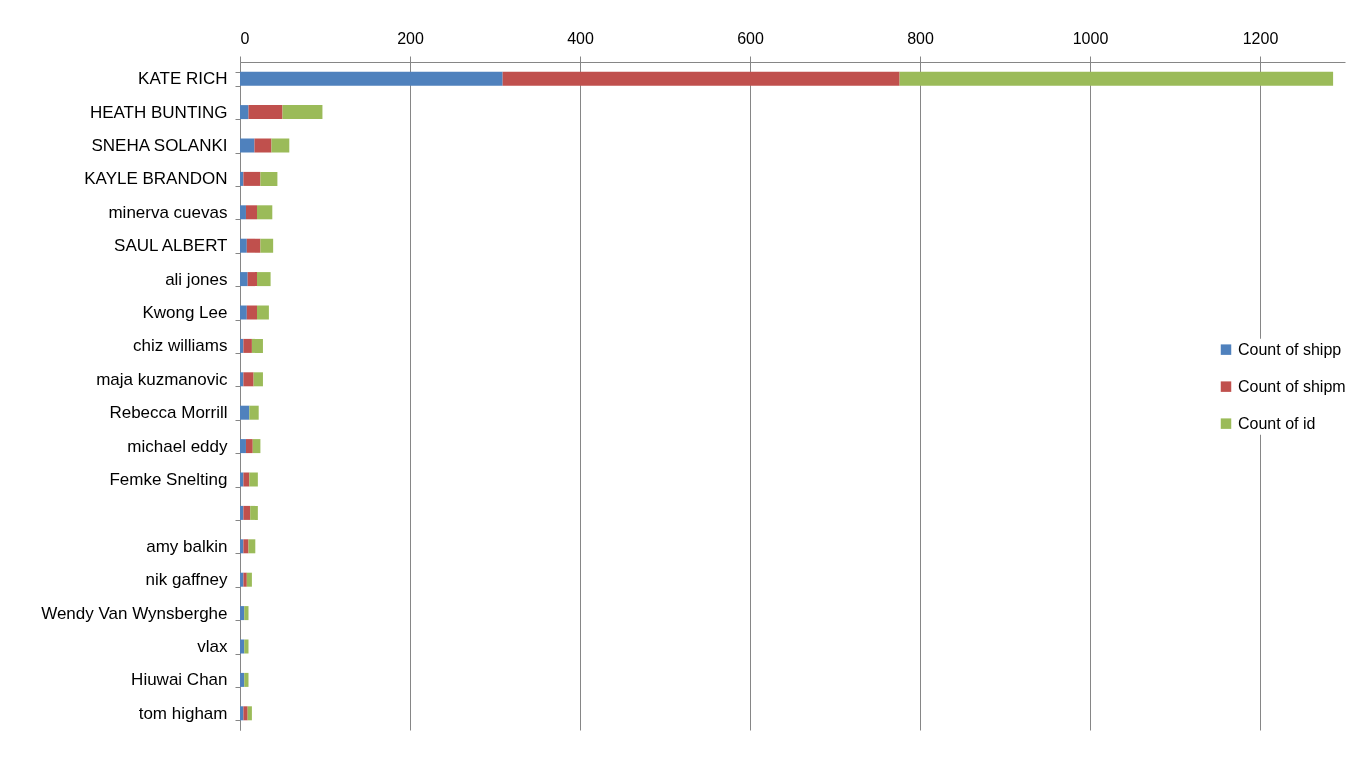  I want to click on y-tick-label: Kwong Lee, so click(185, 312).